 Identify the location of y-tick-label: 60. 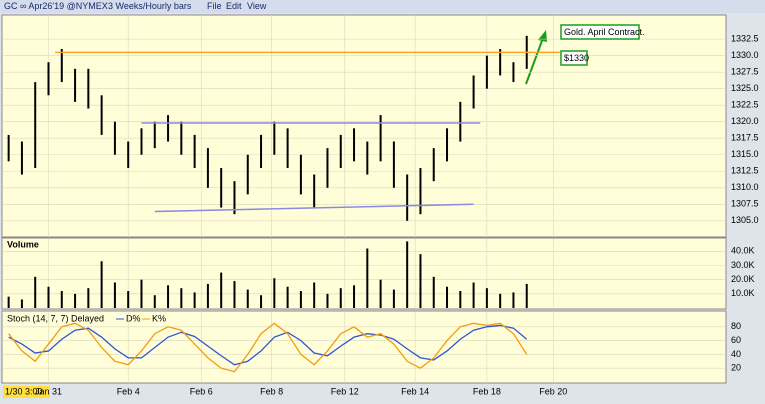
(736, 340).